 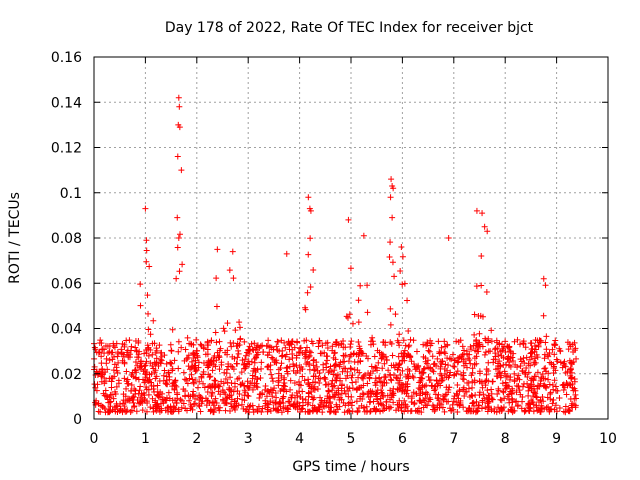 I want to click on x-tick-label: 8, so click(x=505, y=439).